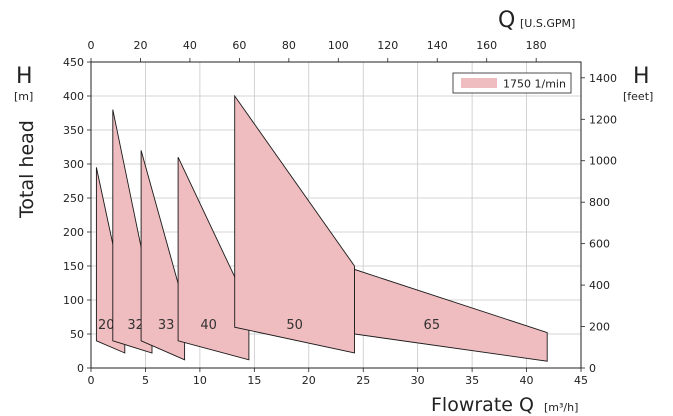 The height and width of the screenshot is (416, 673). I want to click on legend-label: 1750 1/min, so click(534, 84).